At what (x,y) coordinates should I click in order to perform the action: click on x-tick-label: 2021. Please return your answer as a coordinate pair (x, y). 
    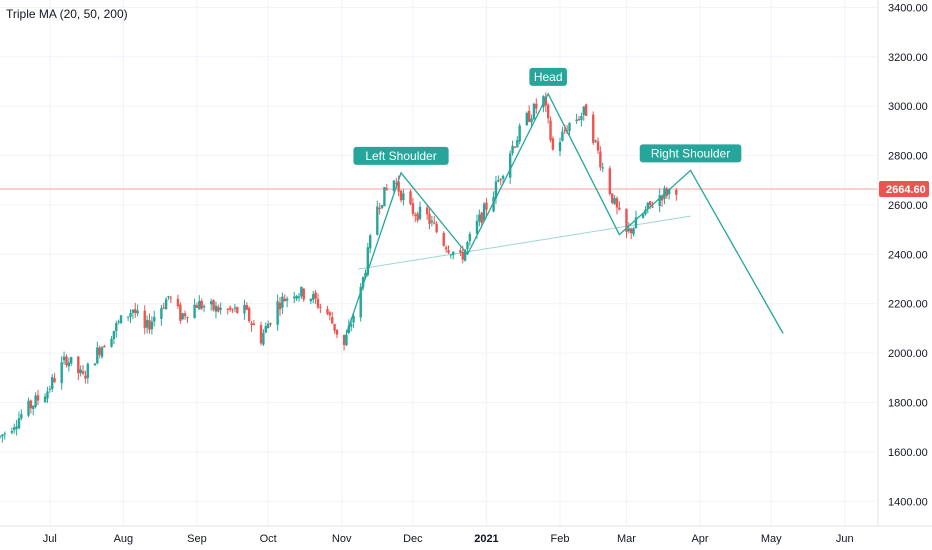
    Looking at the image, I should click on (486, 539).